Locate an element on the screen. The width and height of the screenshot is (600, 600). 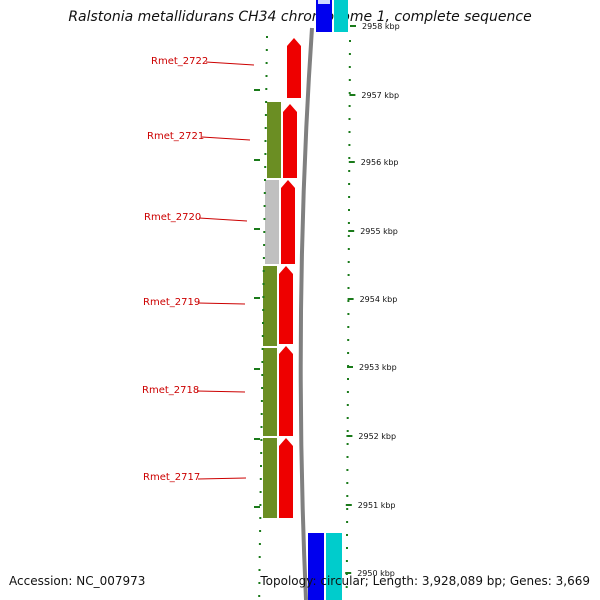
scale-label: 2953 kbp is located at coordinates (378, 367).